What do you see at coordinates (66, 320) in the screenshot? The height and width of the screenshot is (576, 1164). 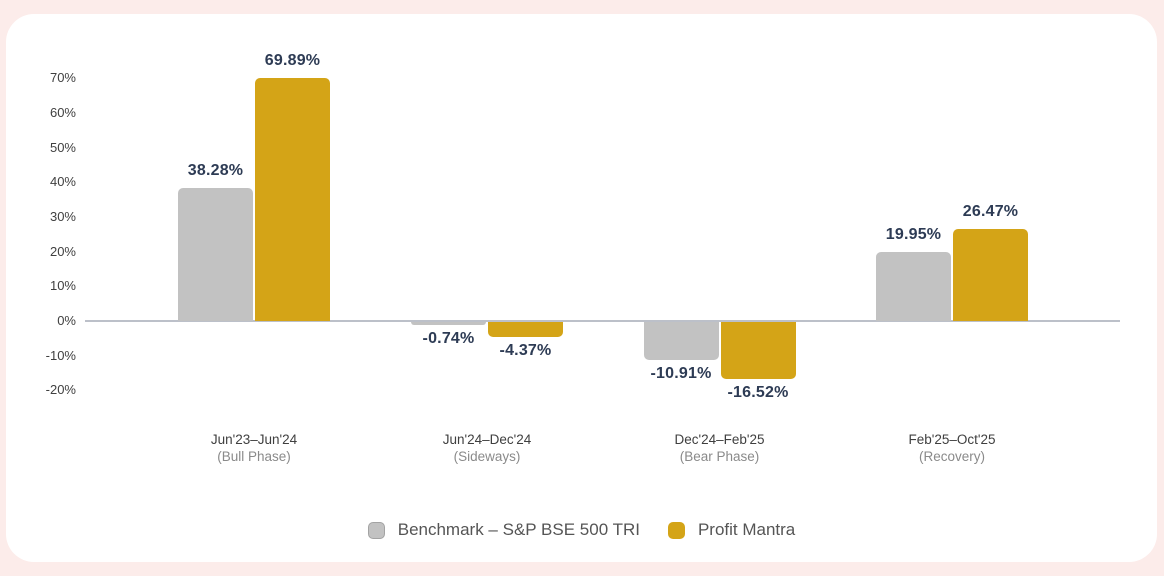 I see `y-tick-label: 0%` at bounding box center [66, 320].